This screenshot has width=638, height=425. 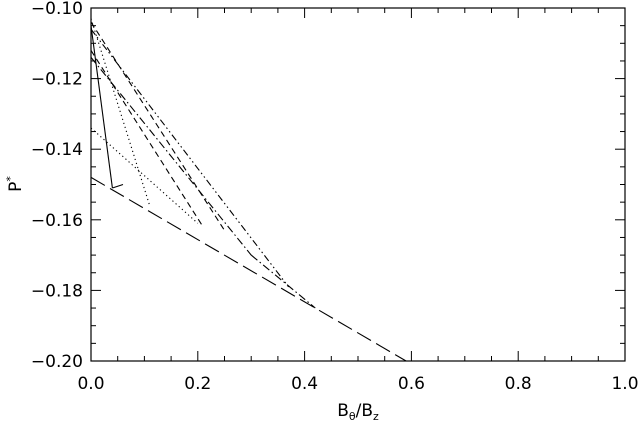 I want to click on x-tick-label: 0.8, so click(x=518, y=384).